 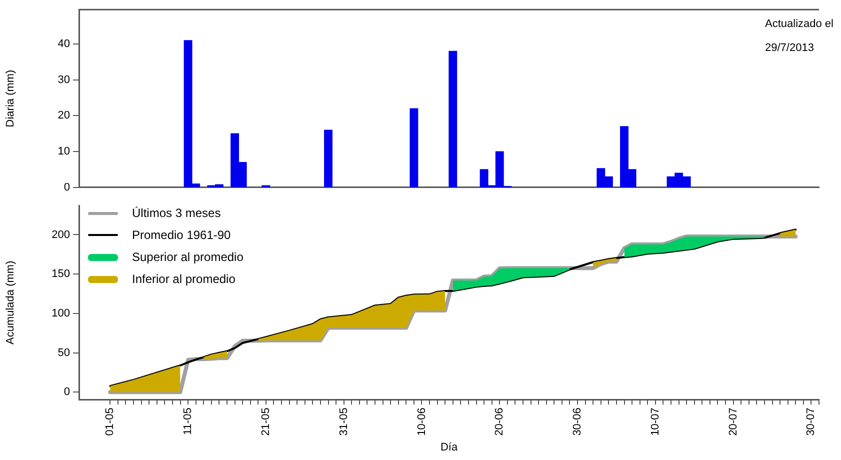 I want to click on y-axis-title: Diaria (mm), so click(x=10, y=99).